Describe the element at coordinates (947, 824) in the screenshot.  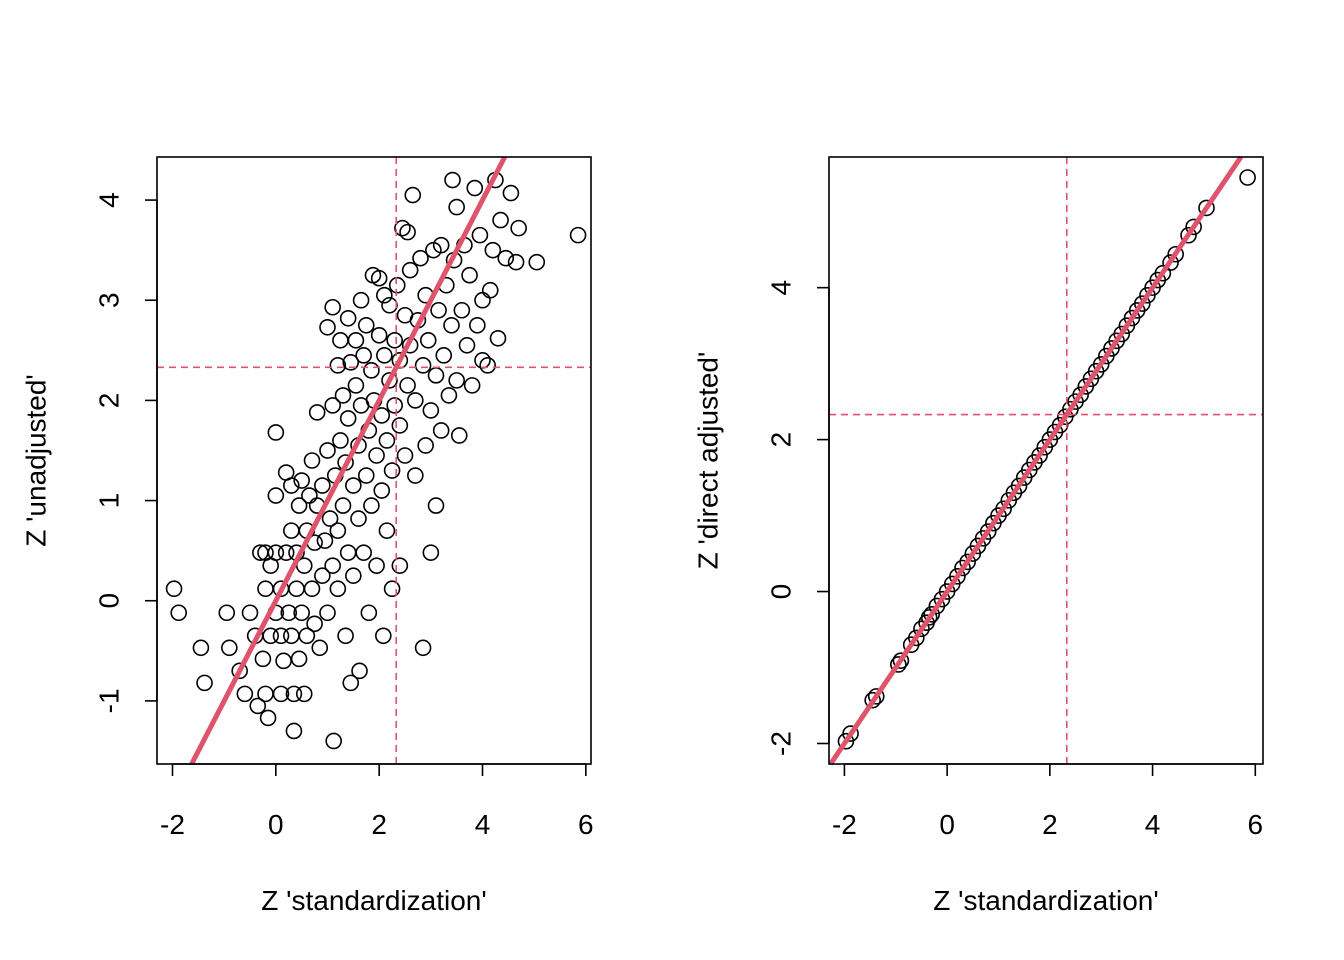
I see `x-tick-label: 0` at that location.